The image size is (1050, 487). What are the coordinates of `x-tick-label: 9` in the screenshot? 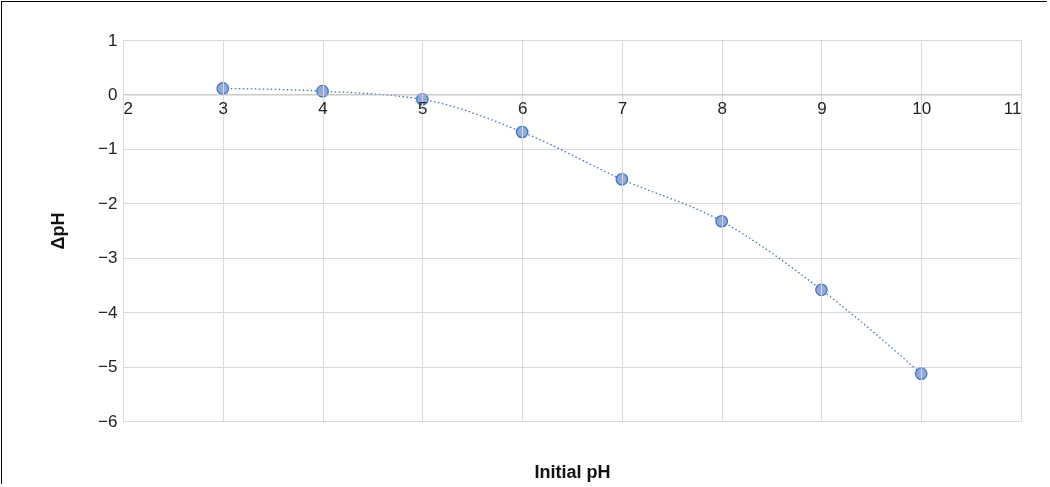 It's located at (822, 108).